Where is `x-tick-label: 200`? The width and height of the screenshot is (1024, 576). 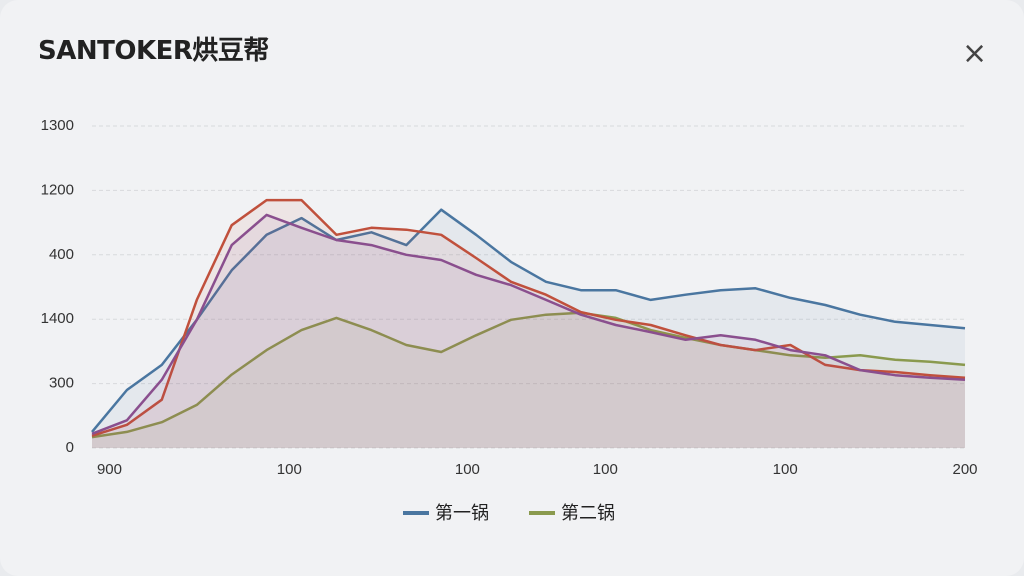 x-tick-label: 200 is located at coordinates (964, 469).